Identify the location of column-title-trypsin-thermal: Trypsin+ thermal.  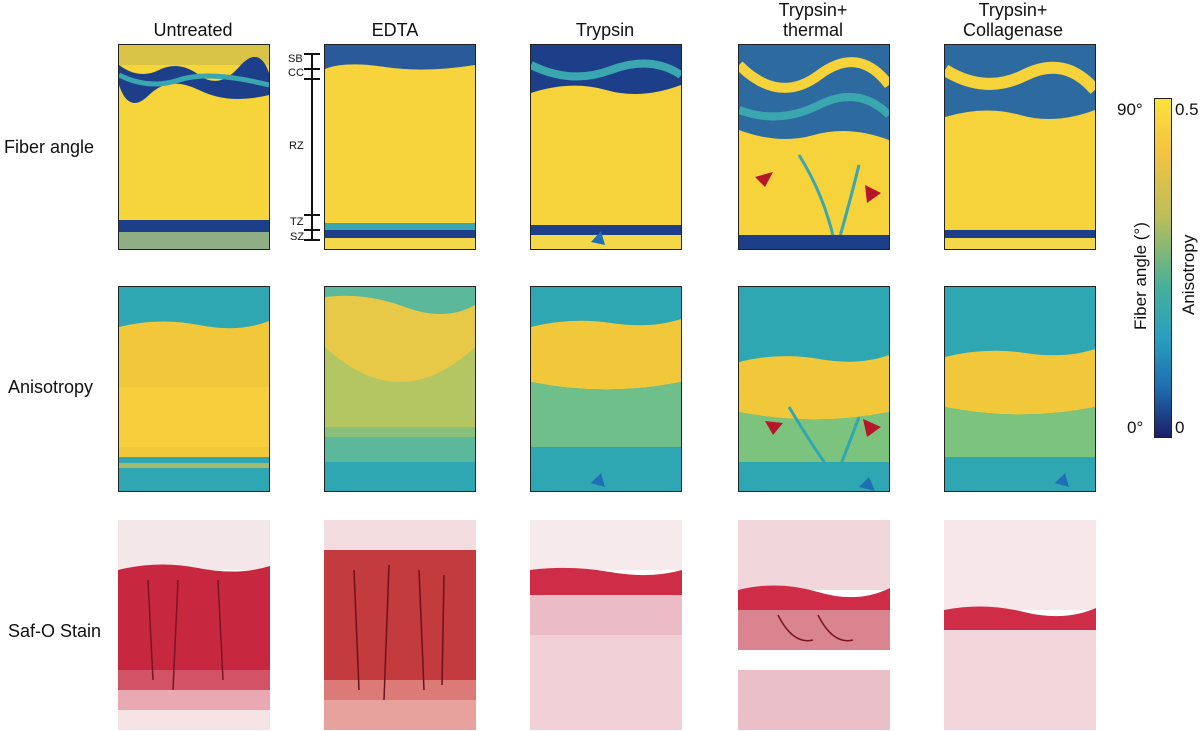
(813, 20).